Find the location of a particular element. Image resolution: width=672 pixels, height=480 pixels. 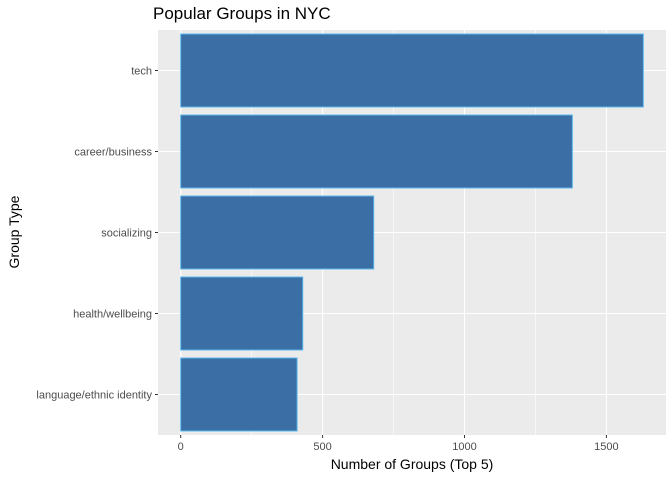

x-axis-ticks: 0 500 1000 1500 is located at coordinates (398, 444).